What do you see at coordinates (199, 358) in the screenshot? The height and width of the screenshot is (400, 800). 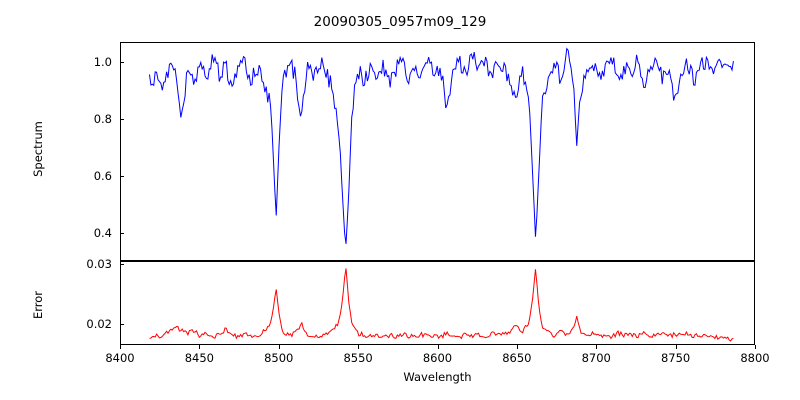 I see `x-tick-label: 8450` at bounding box center [199, 358].